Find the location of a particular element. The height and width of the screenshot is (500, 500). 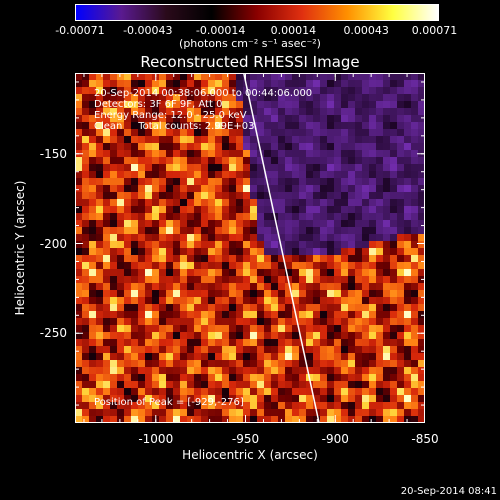

x-tick-label: -900 is located at coordinates (335, 439).